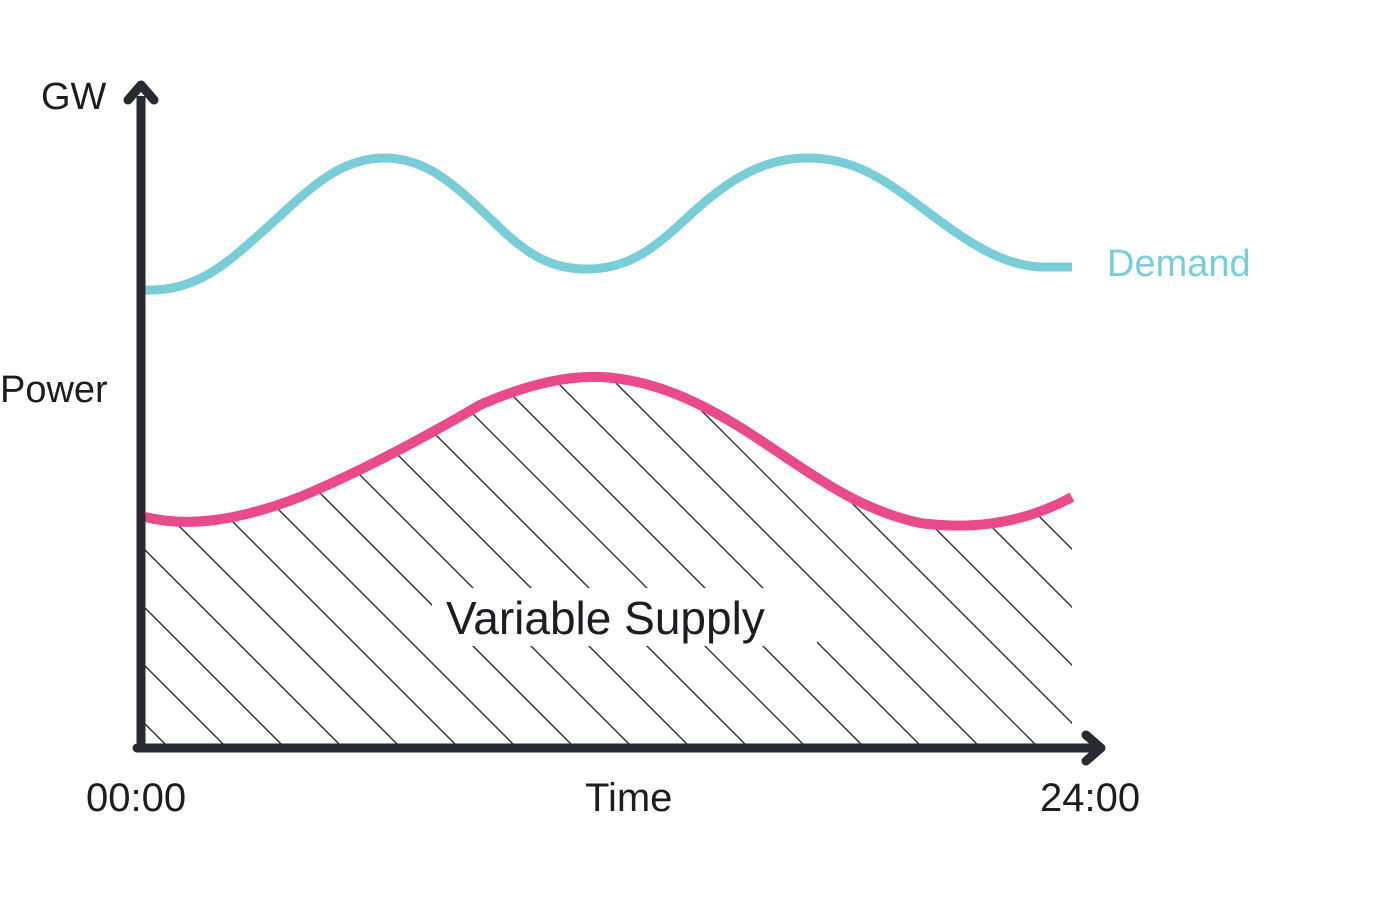 This screenshot has height=919, width=1377. What do you see at coordinates (605, 618) in the screenshot?
I see `supply-label: Variable Supply` at bounding box center [605, 618].